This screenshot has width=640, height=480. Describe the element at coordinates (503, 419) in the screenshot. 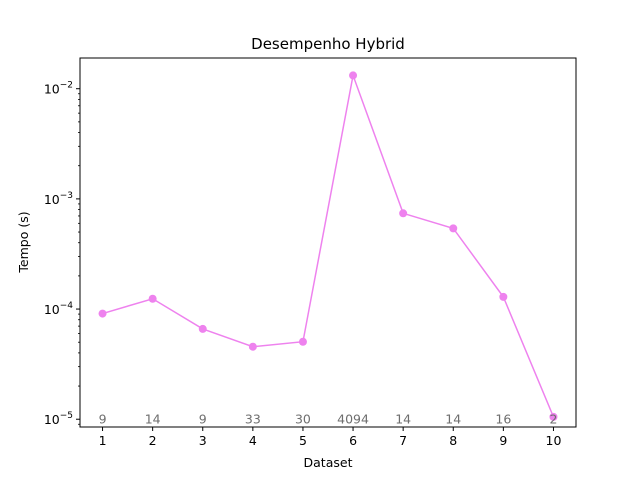

I see `data-label: 16` at that location.